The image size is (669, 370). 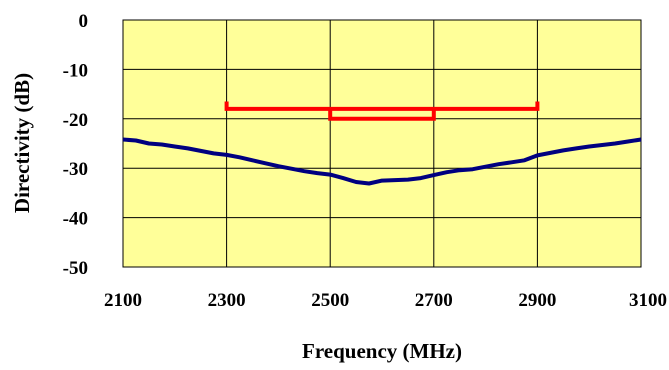 What do you see at coordinates (75, 169) in the screenshot?
I see `y-tick-label: -30` at bounding box center [75, 169].